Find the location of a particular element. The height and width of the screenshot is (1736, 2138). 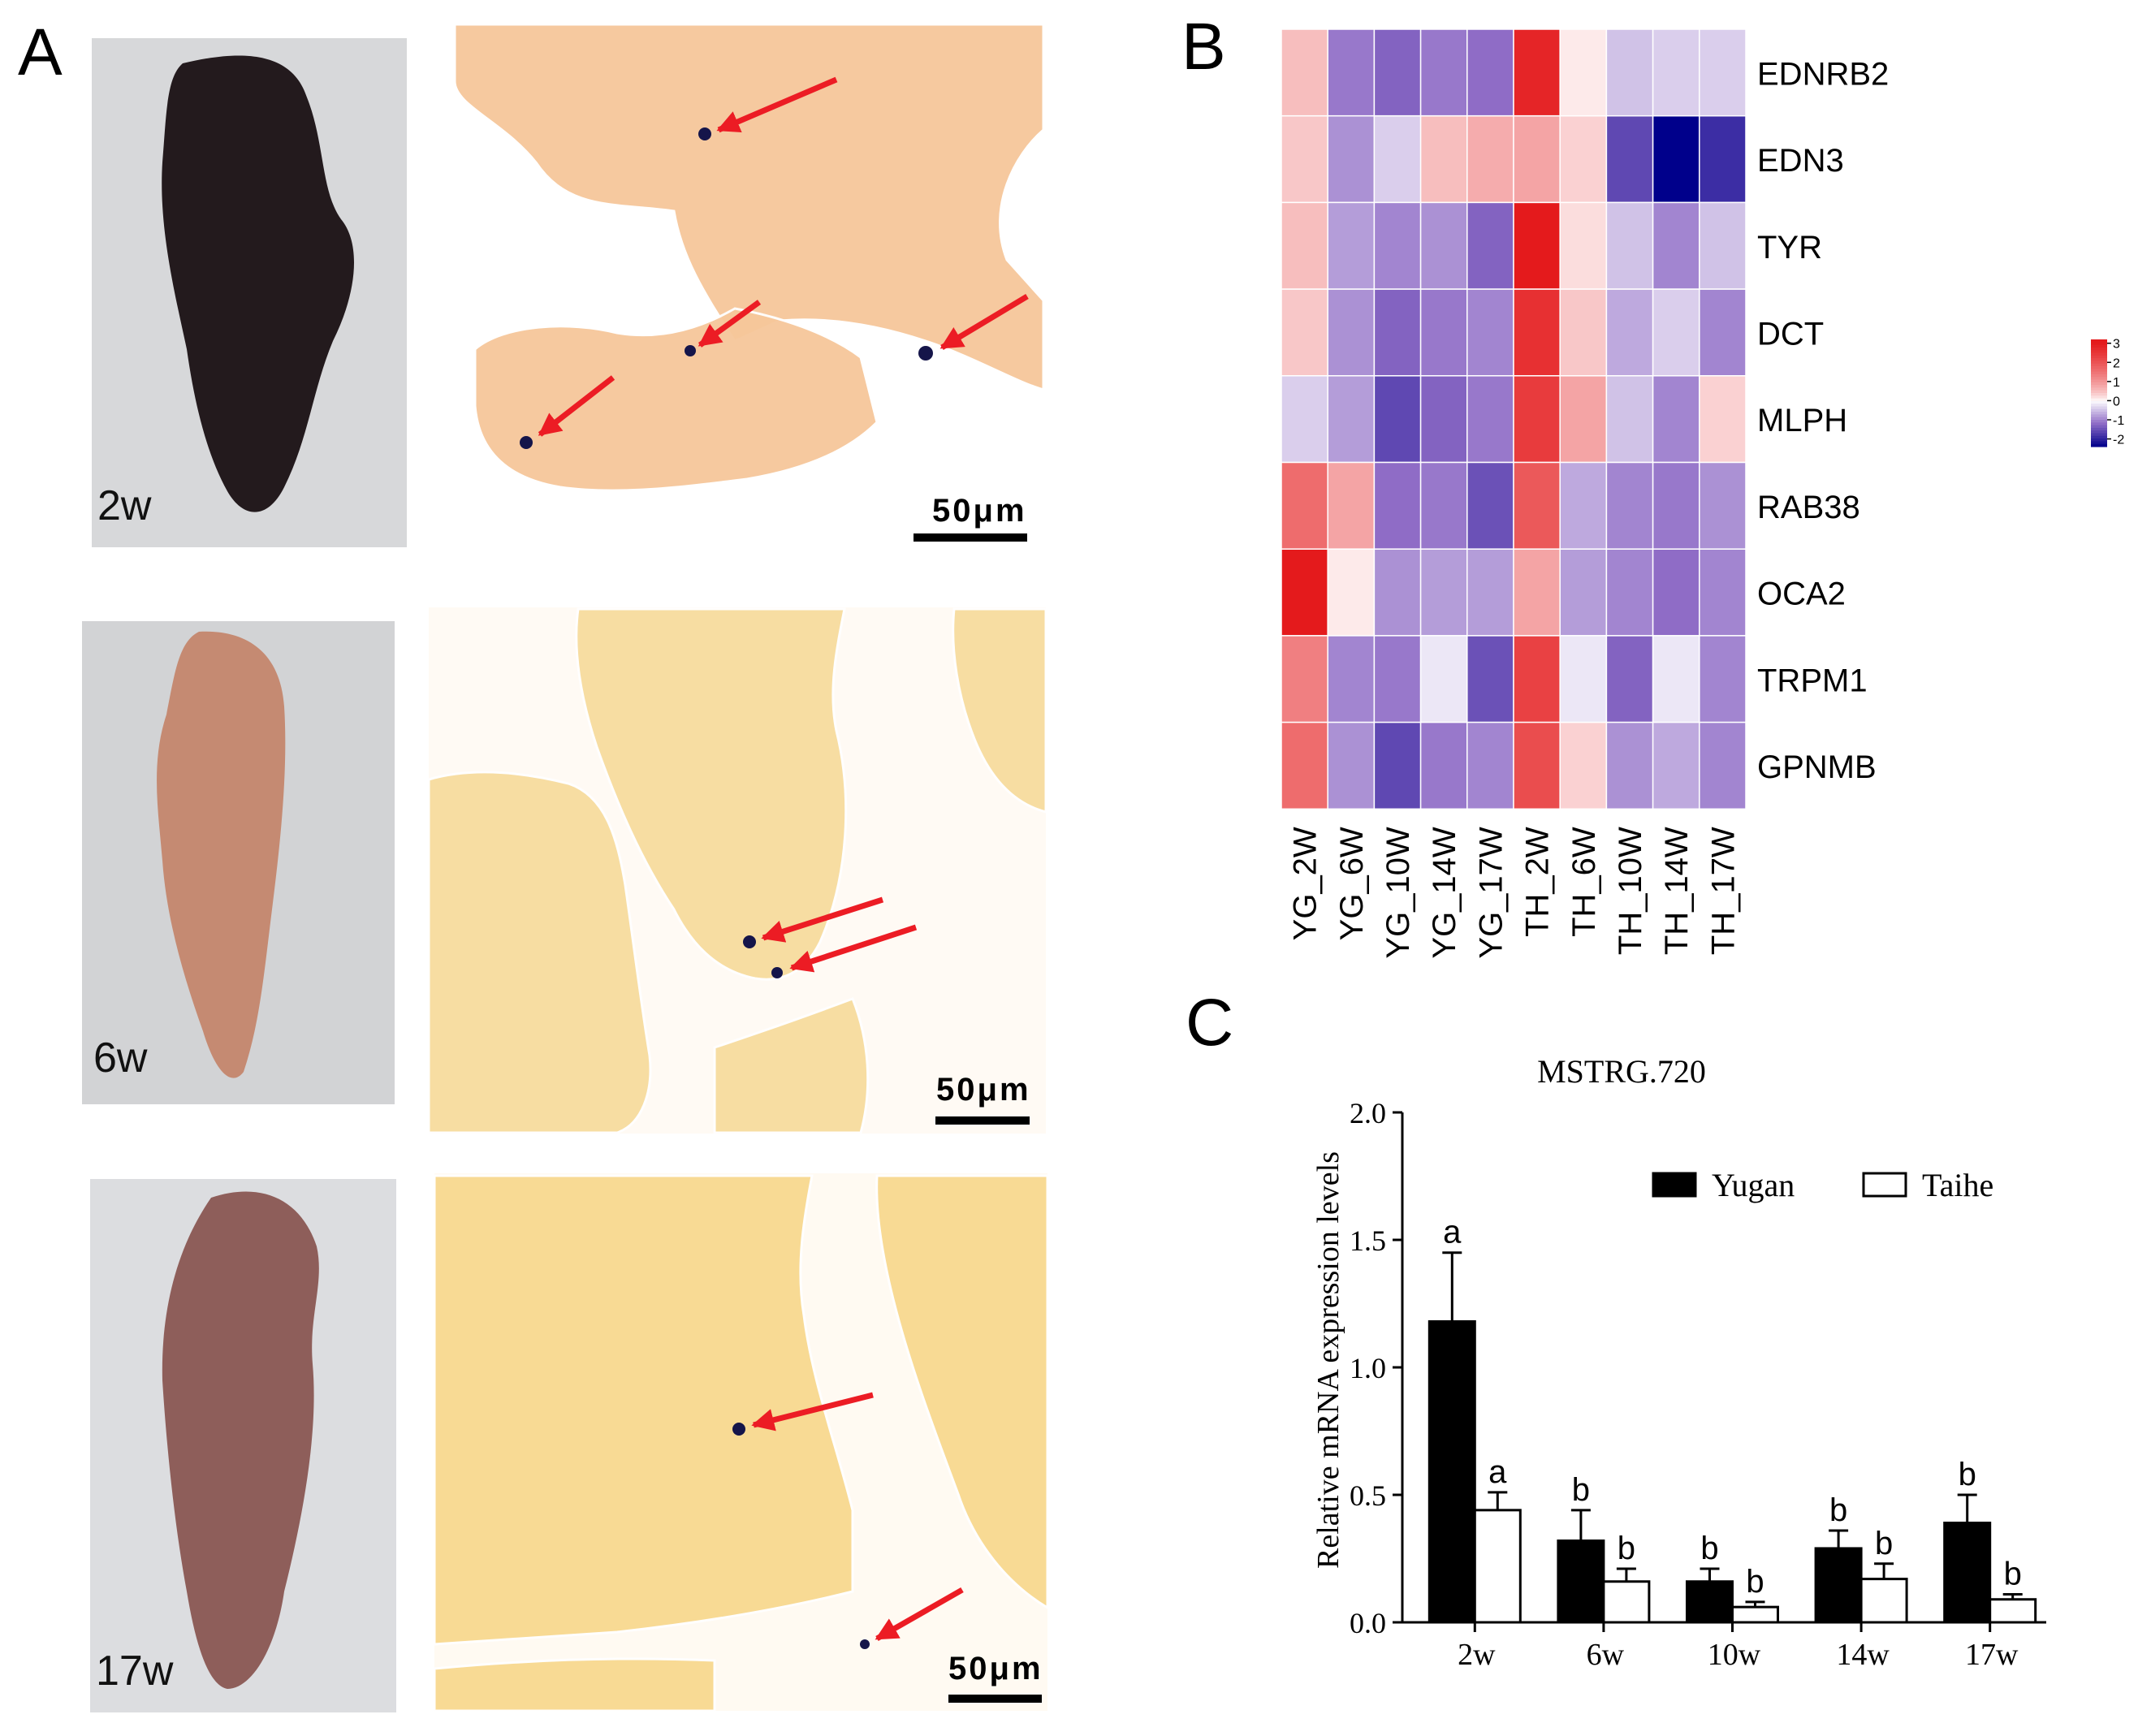

heatmap-row-label: TYR is located at coordinates (1790, 248).